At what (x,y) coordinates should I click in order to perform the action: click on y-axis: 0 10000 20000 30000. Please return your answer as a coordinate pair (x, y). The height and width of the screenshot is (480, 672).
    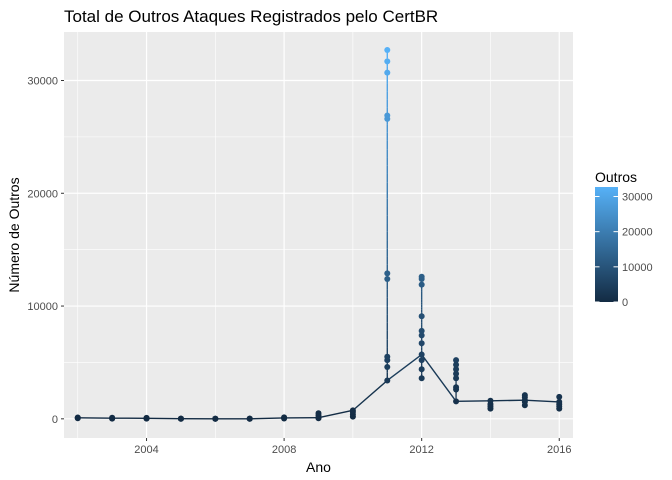
    Looking at the image, I should click on (45, 250).